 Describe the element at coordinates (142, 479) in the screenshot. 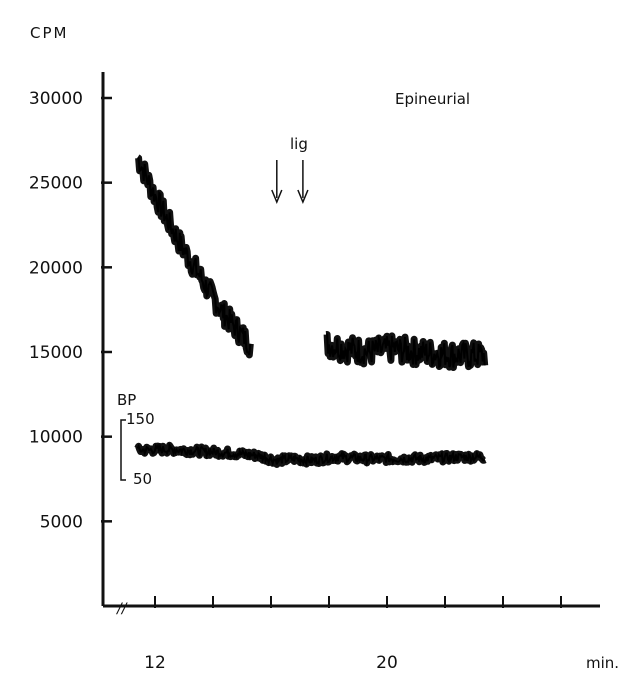

I see `bp-scale-bottom: 50` at that location.